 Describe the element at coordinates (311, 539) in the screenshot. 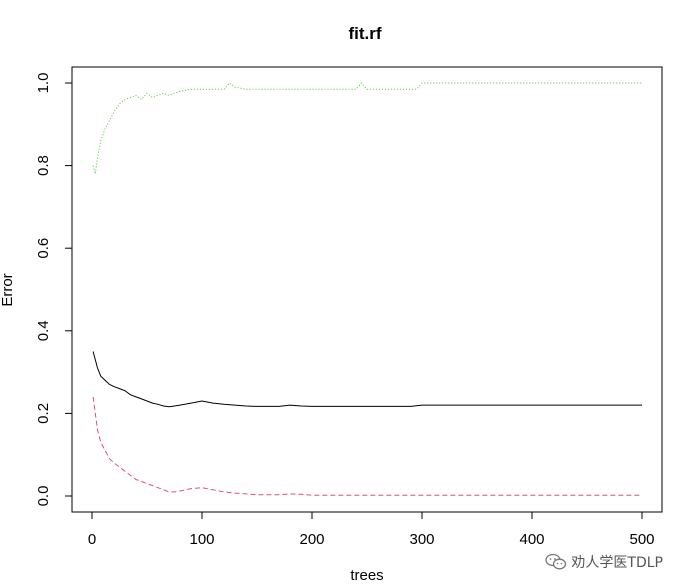

I see `x-tick-label: 200` at that location.